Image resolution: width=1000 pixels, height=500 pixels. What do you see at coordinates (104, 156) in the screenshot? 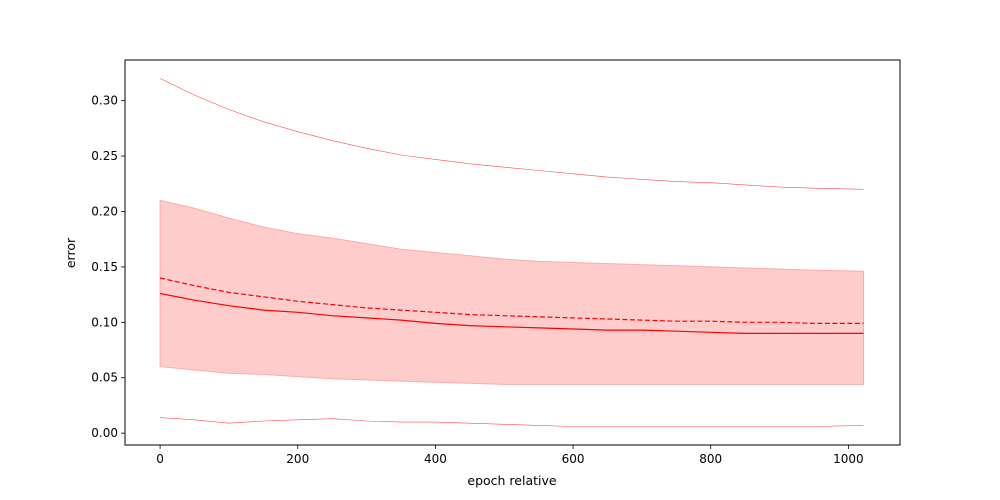
I see `y-tick-label: 0.25` at bounding box center [104, 156].